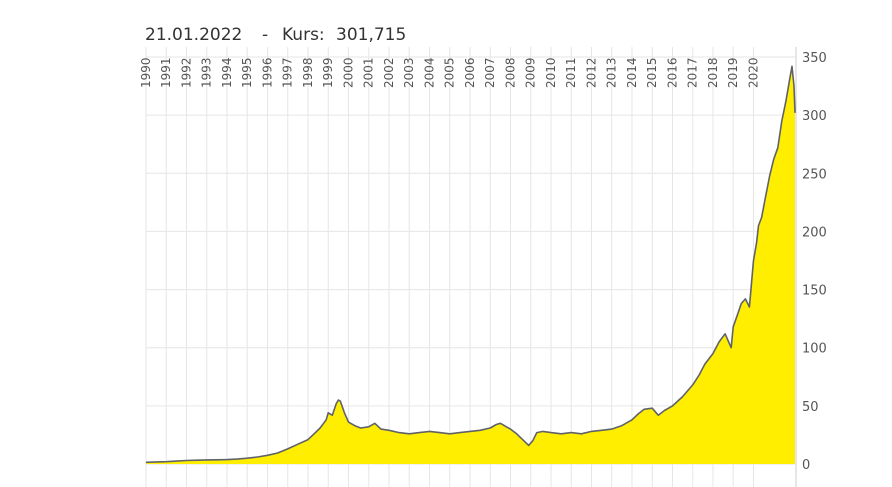 The width and height of the screenshot is (892, 487). I want to click on x-tick-label: 2007, so click(490, 72).